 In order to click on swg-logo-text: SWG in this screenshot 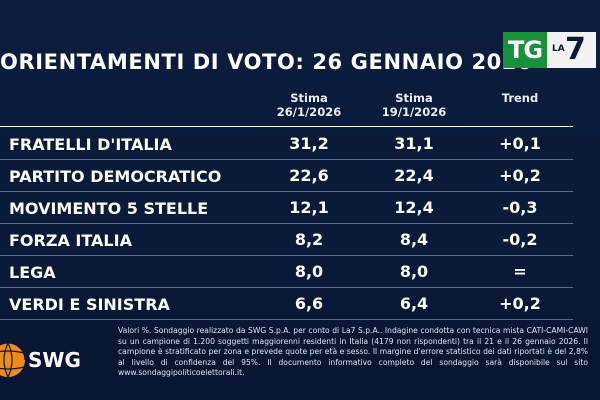, I will do `click(54, 360)`.